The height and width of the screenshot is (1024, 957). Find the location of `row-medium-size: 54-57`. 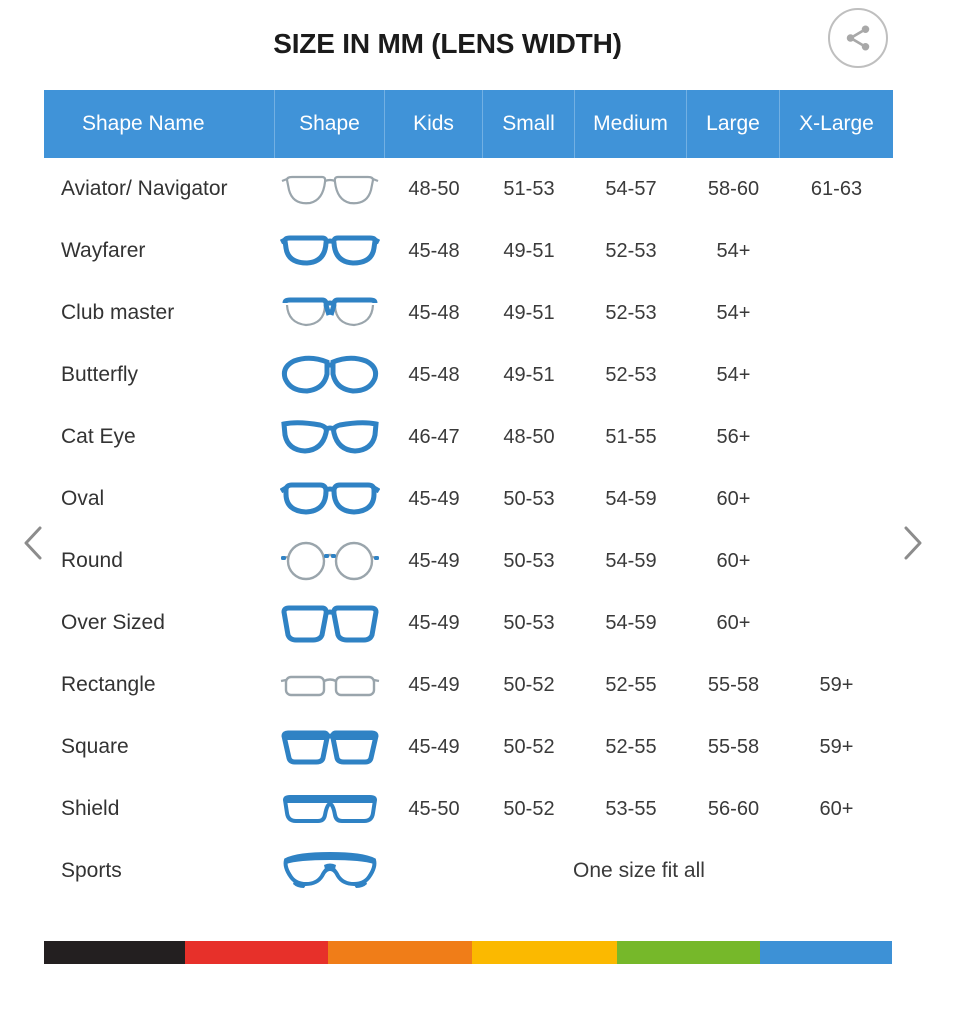

row-medium-size: 54-57 is located at coordinates (631, 188).